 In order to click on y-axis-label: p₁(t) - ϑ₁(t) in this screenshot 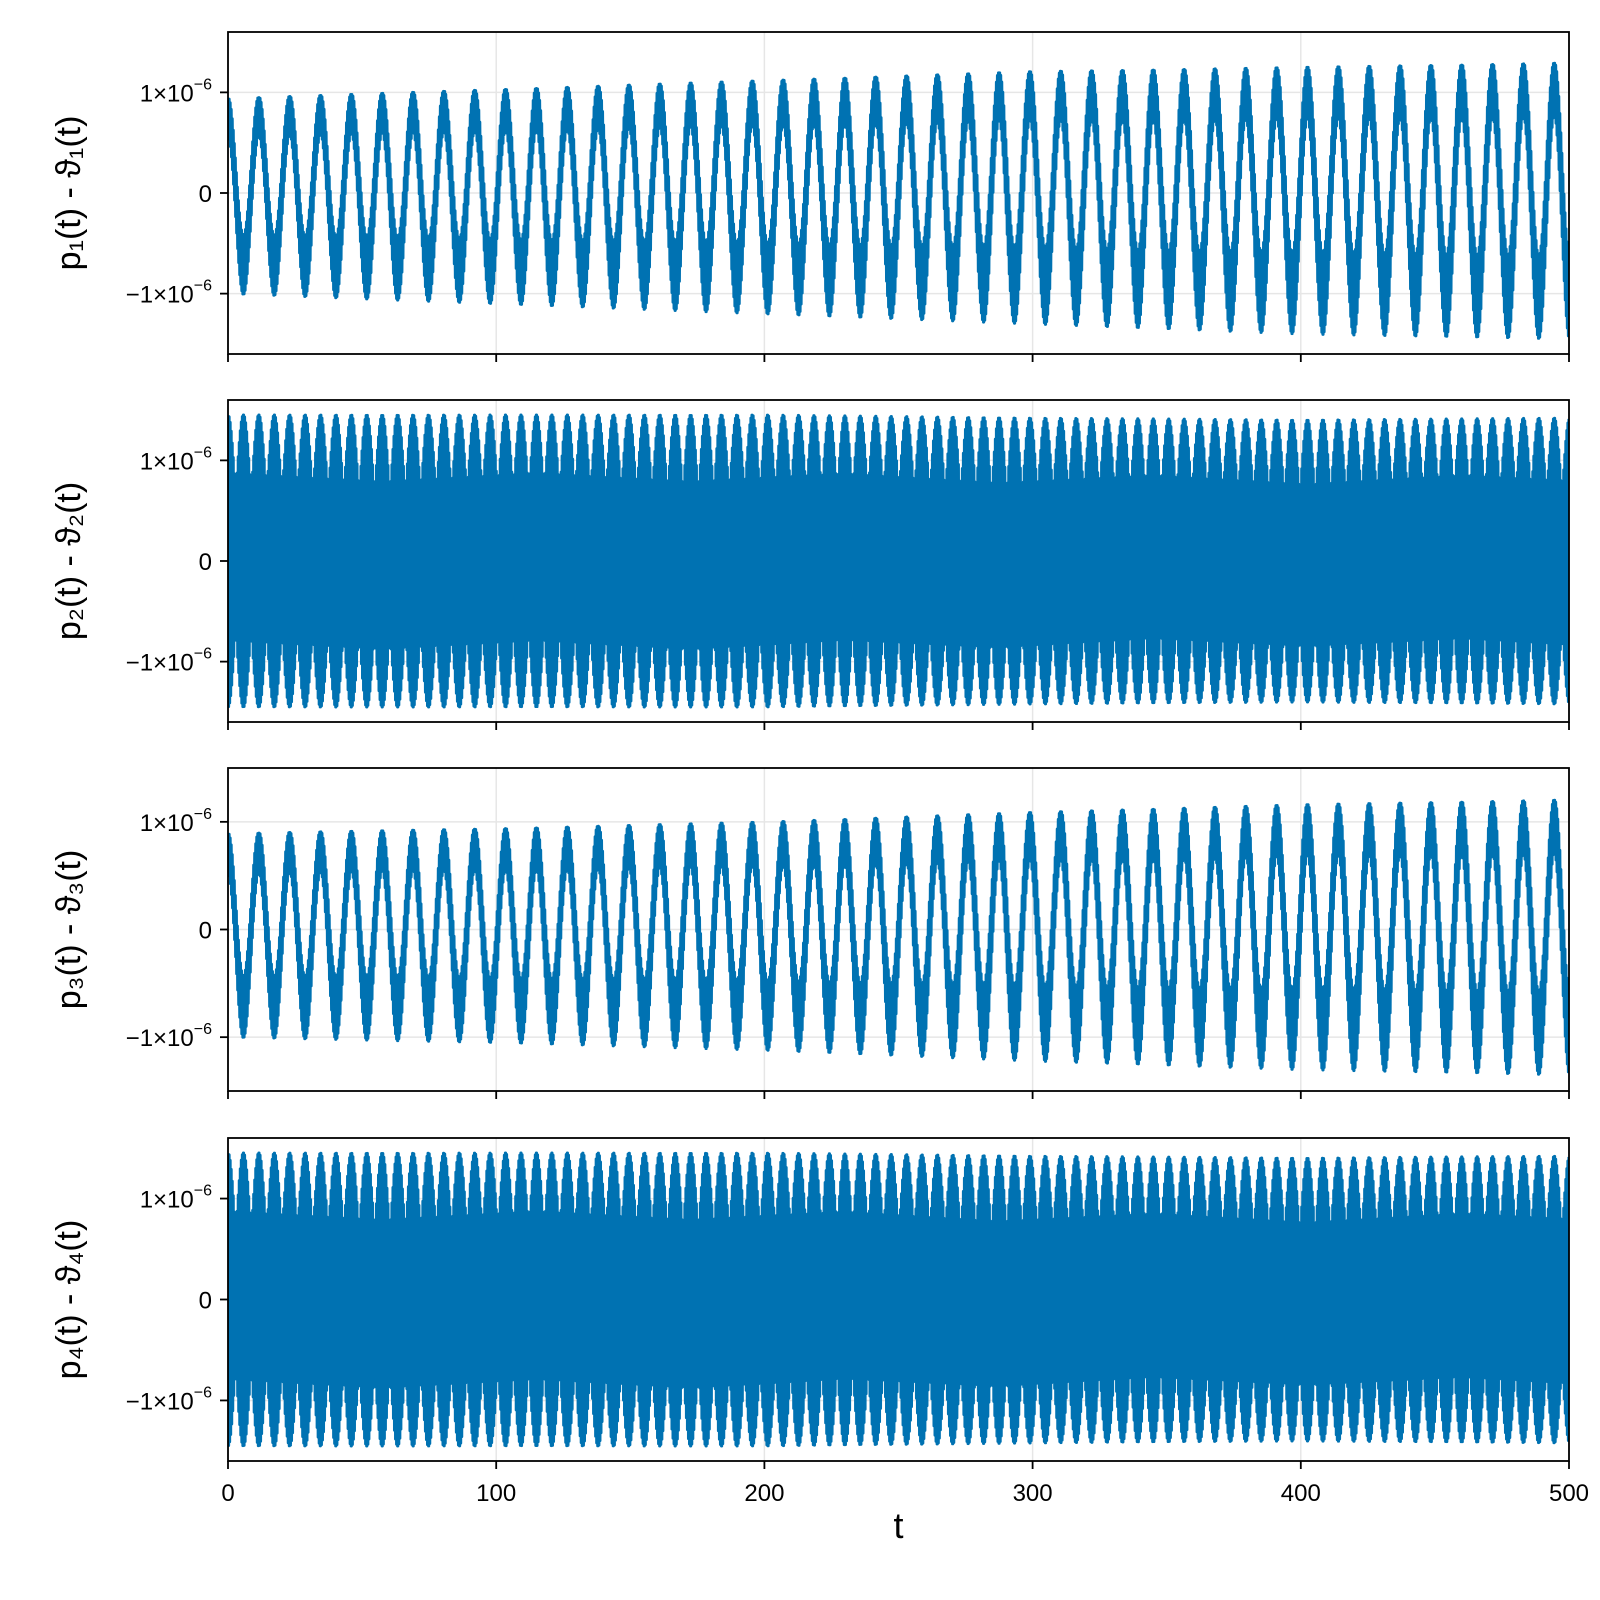, I will do `click(69, 193)`.